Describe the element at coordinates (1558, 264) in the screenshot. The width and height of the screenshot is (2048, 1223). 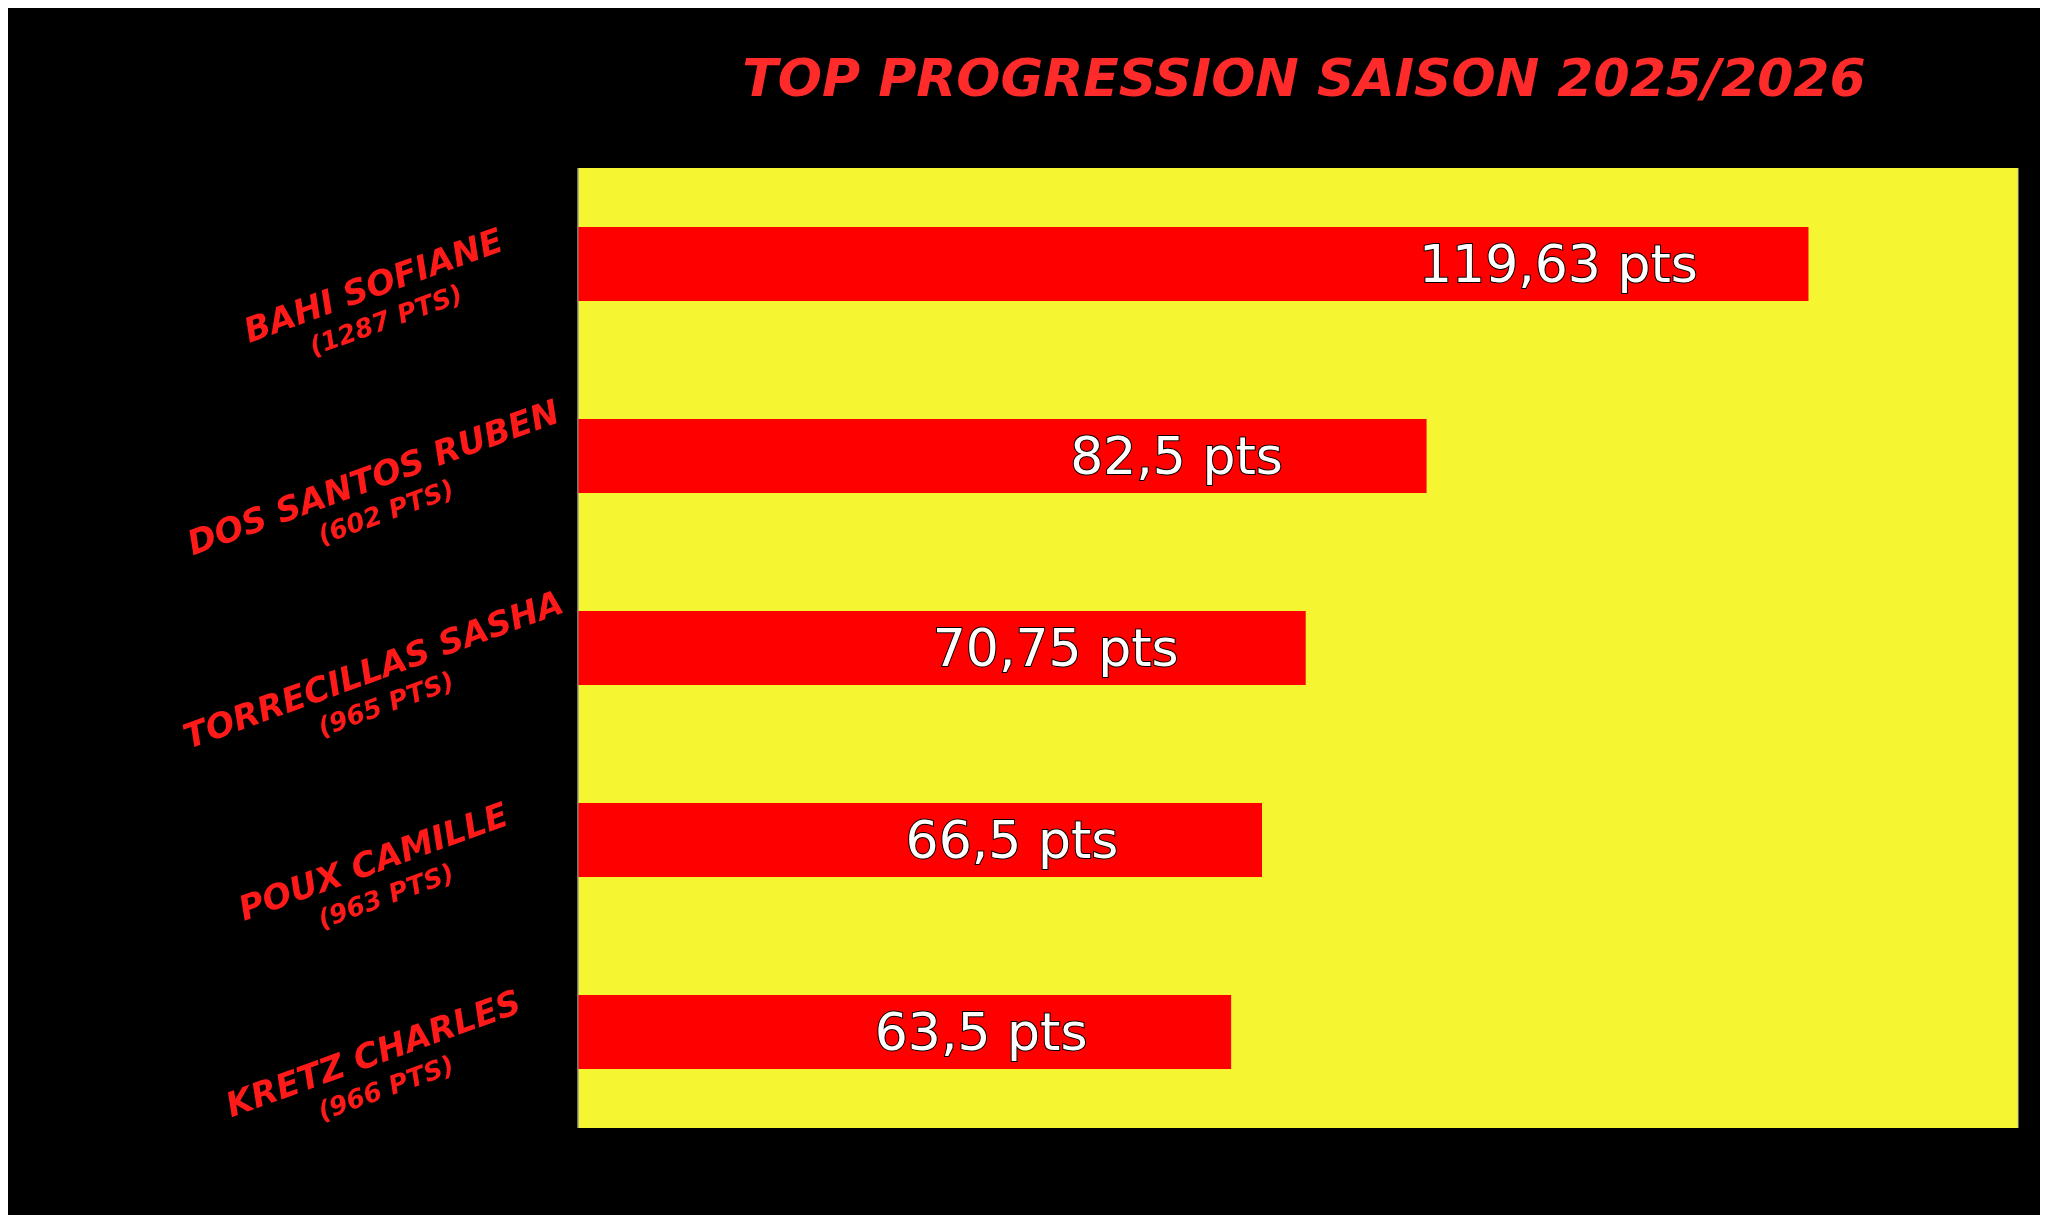
I see `data-label: 119,63 pts` at that location.